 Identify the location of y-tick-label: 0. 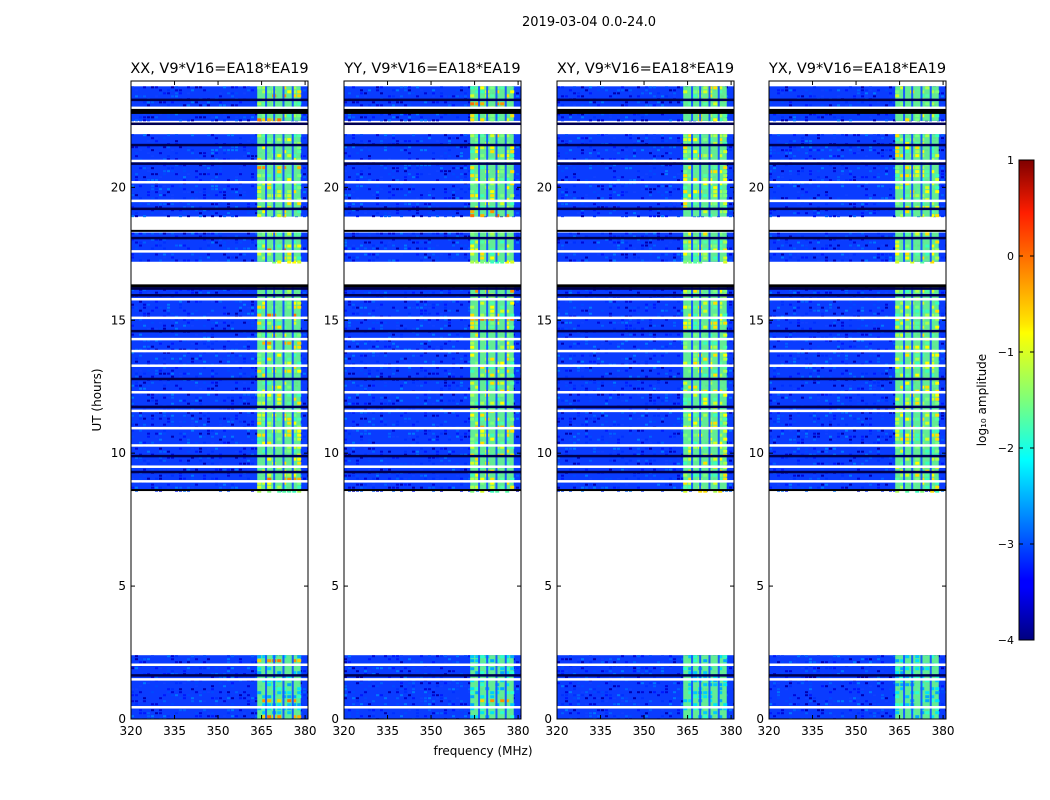
(548, 719).